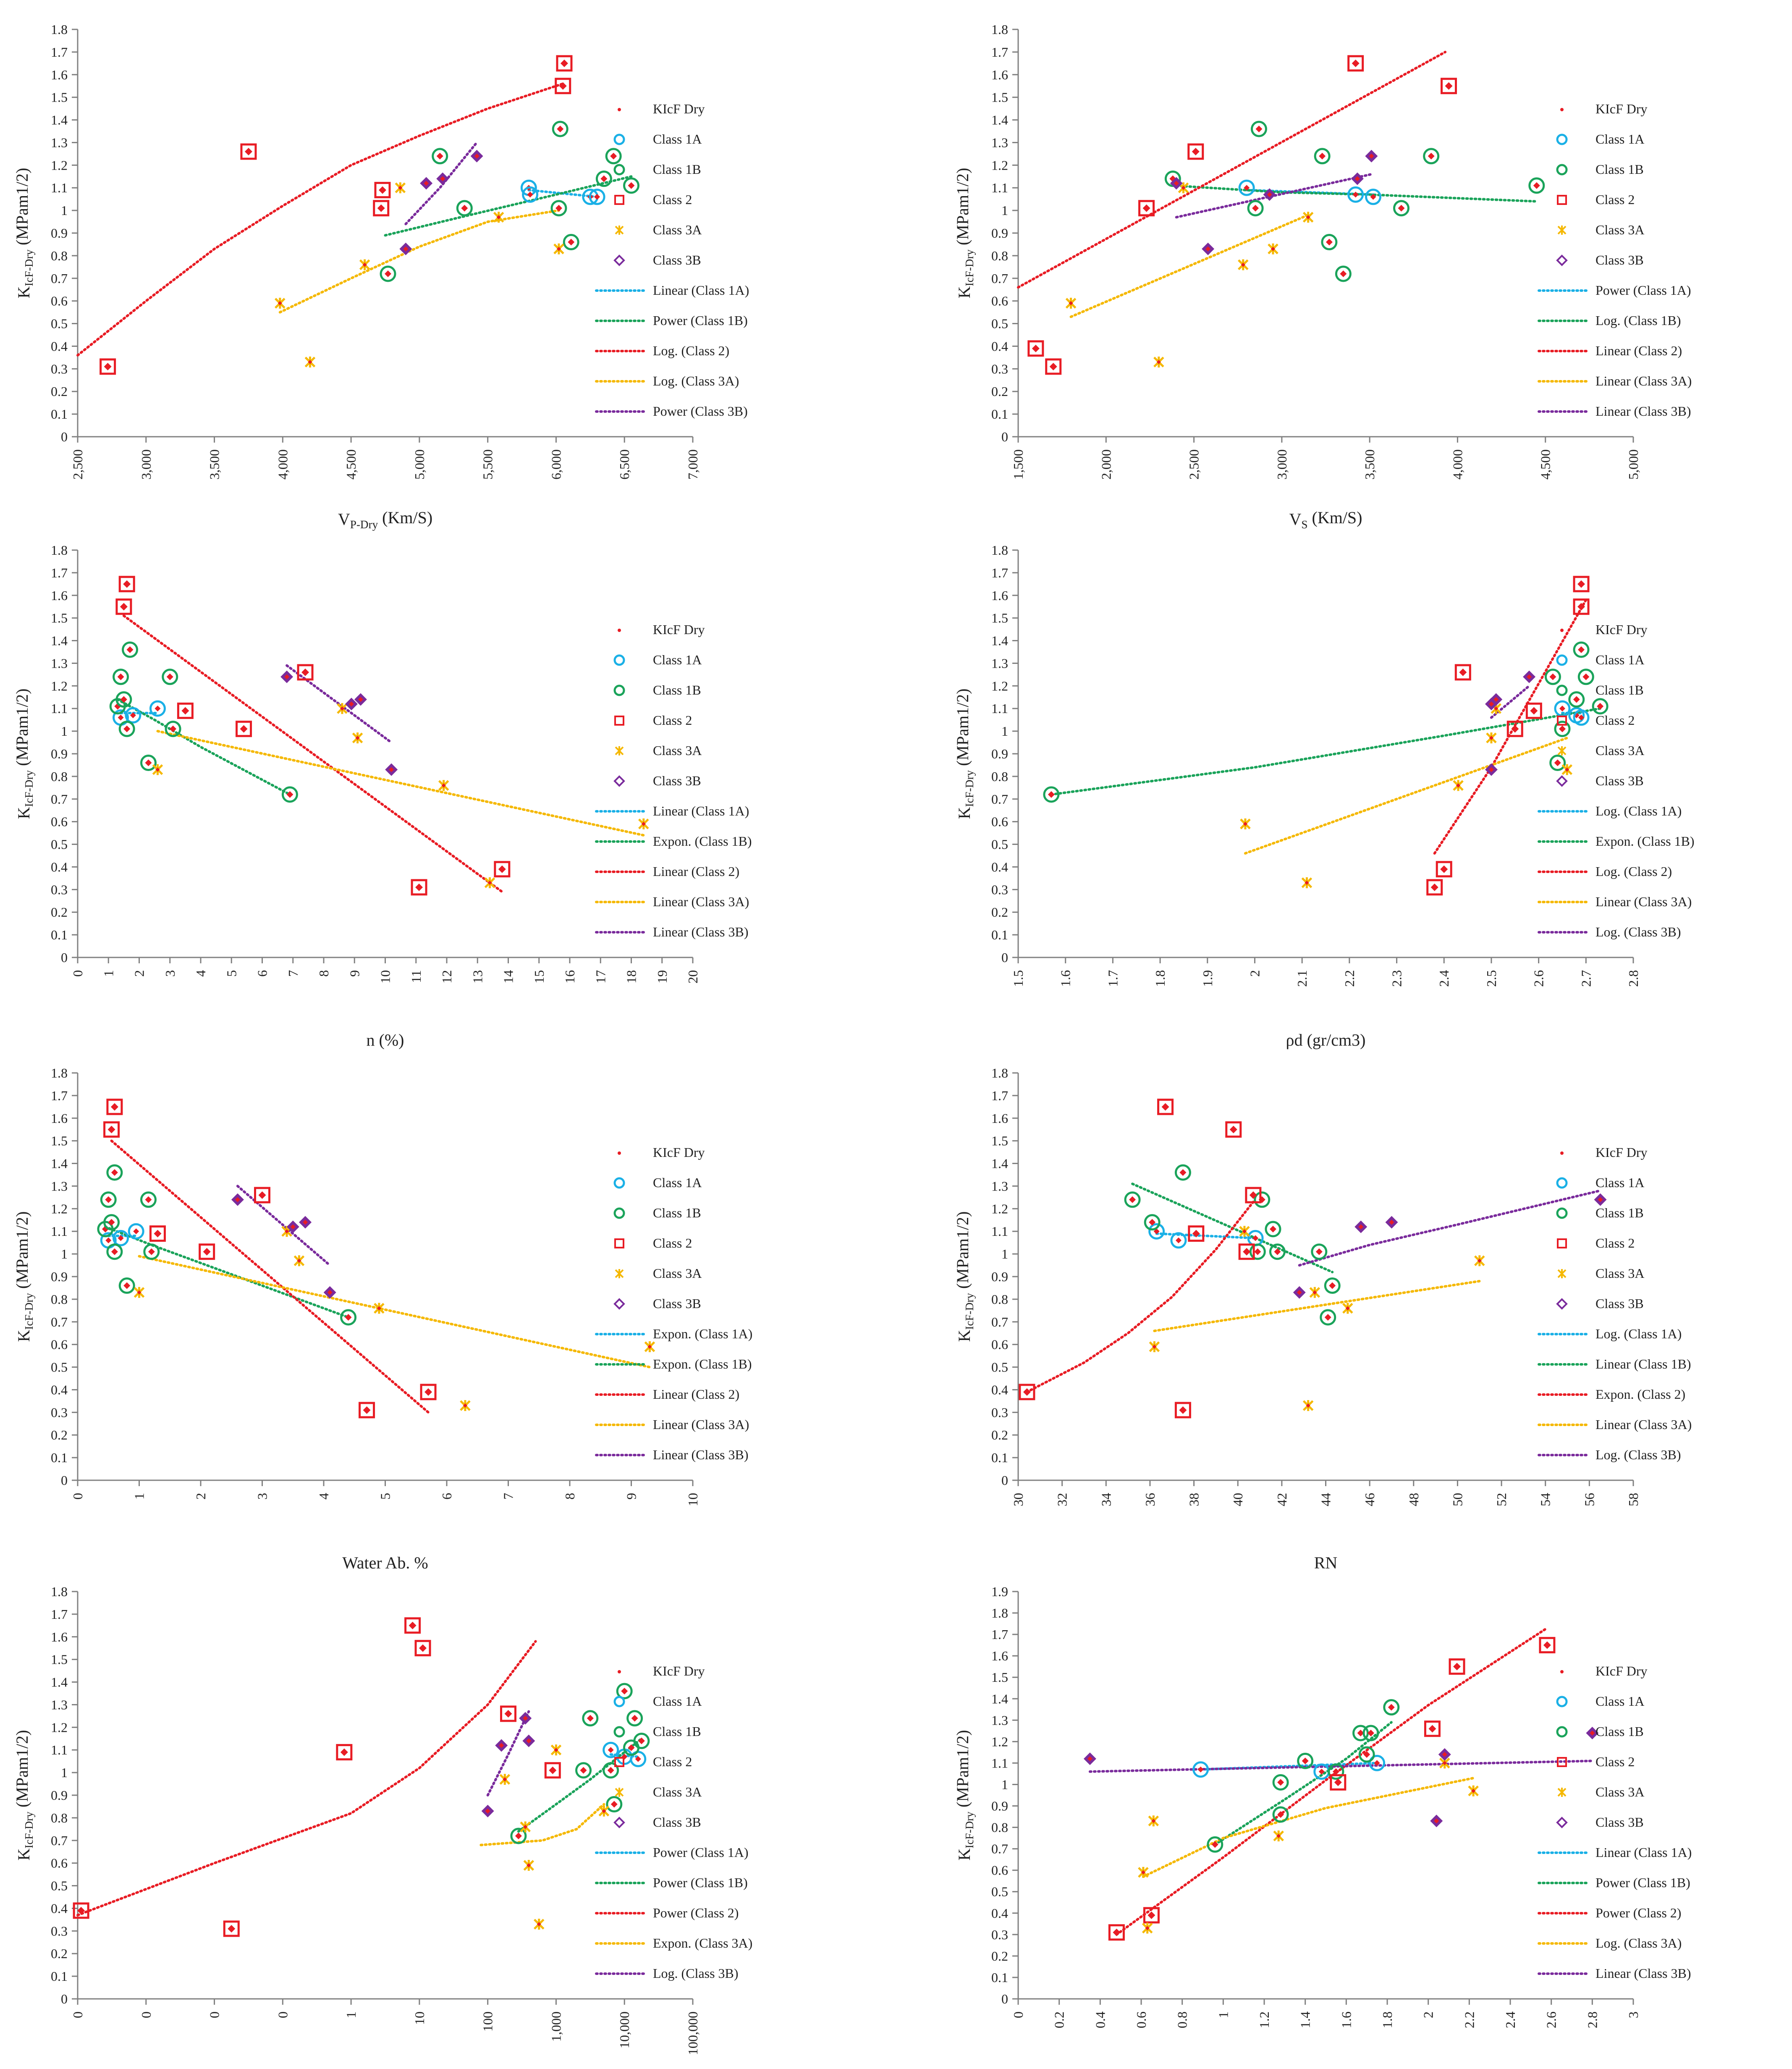  I want to click on y-tick-label: 1.2, so click(59, 685).